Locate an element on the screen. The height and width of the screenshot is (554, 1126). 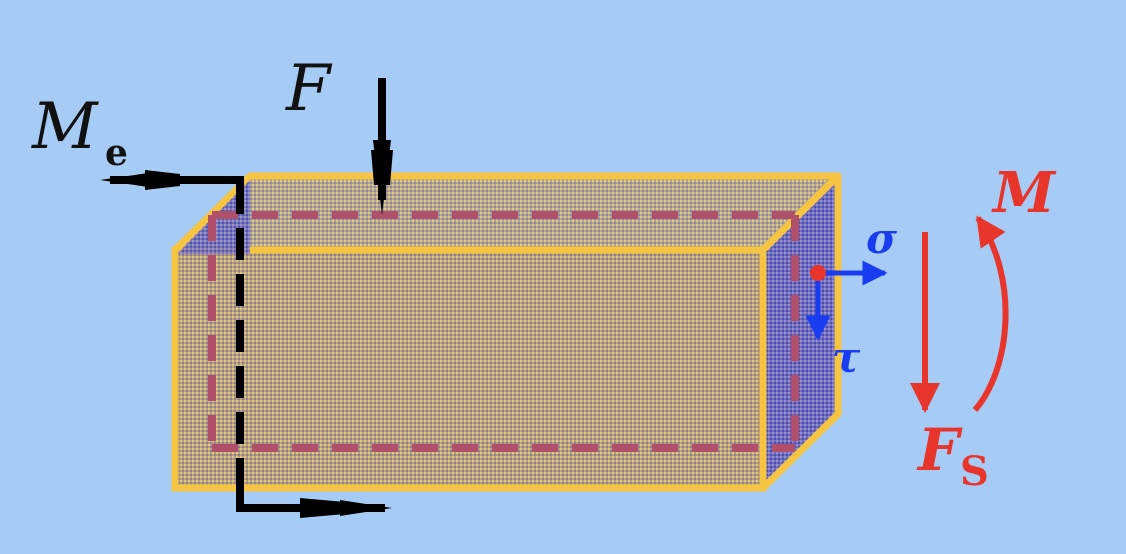
label-tau: τ is located at coordinates (846, 357).